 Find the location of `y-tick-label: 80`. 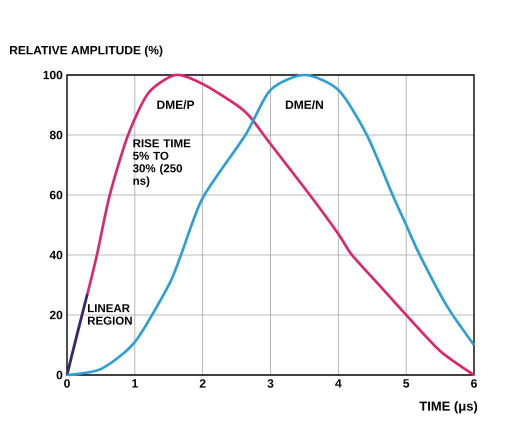

y-tick-label: 80 is located at coordinates (56, 135).